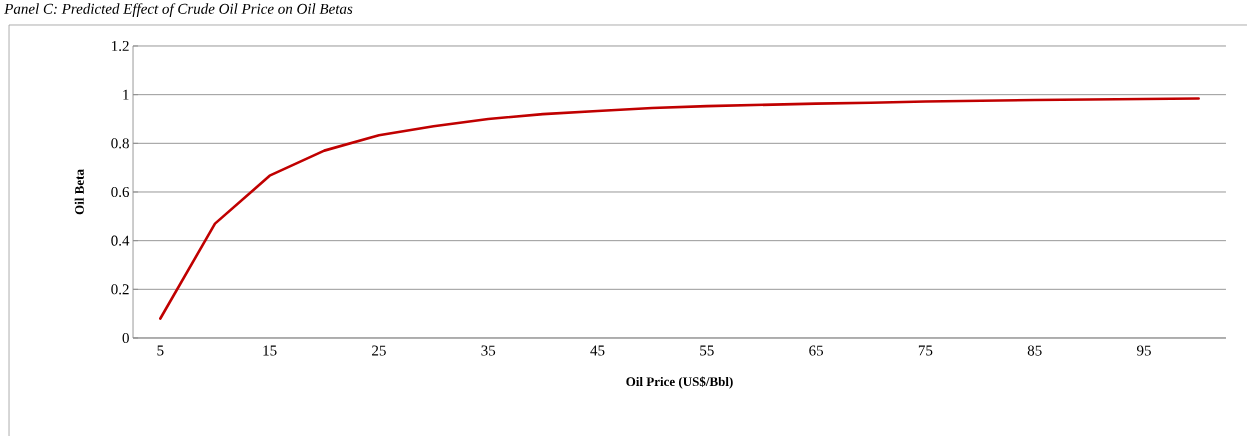 The height and width of the screenshot is (436, 1247). What do you see at coordinates (488, 350) in the screenshot?
I see `x-tick-label: 35` at bounding box center [488, 350].